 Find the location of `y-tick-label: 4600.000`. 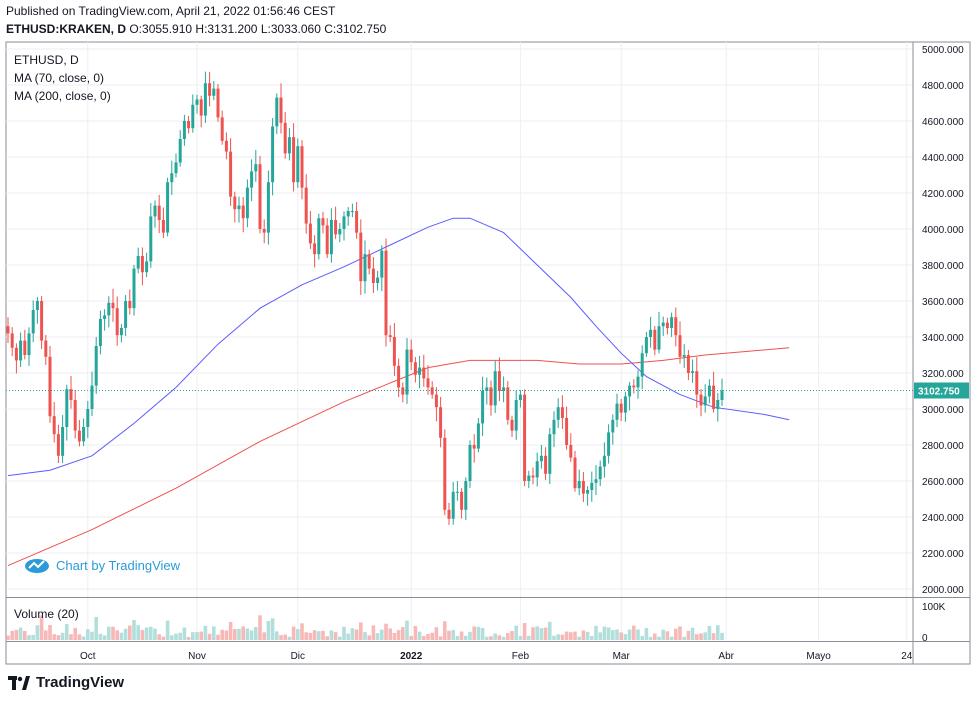

y-tick-label: 4600.000 is located at coordinates (943, 122).